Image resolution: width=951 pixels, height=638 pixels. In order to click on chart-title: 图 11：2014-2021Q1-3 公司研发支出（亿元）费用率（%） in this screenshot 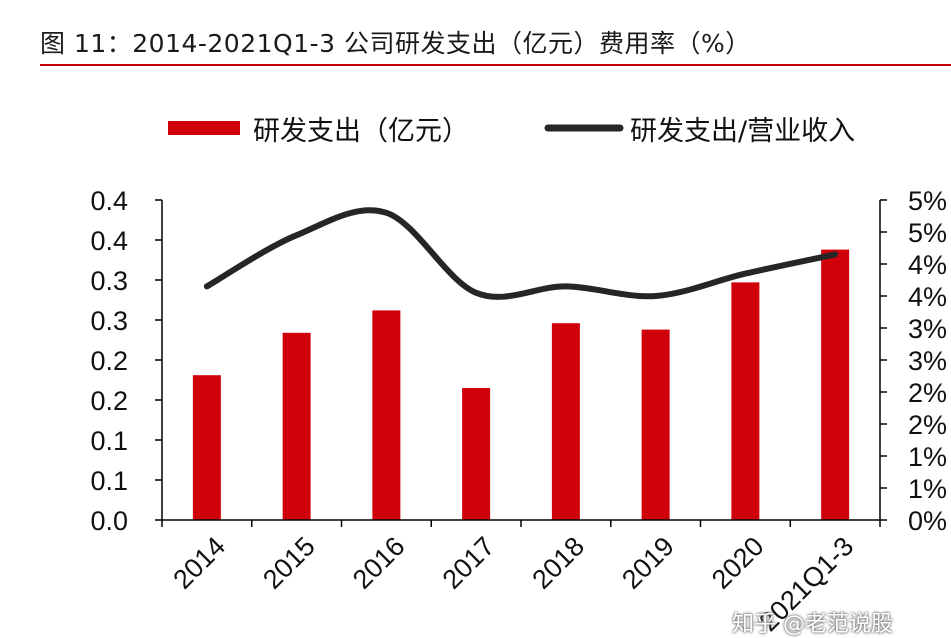, I will do `click(395, 43)`.